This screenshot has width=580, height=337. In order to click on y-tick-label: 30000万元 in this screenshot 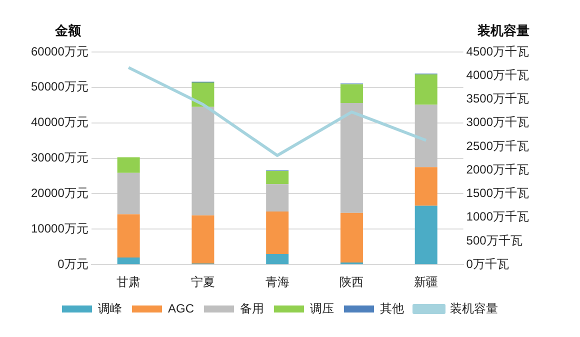, I will do `click(59, 157)`.